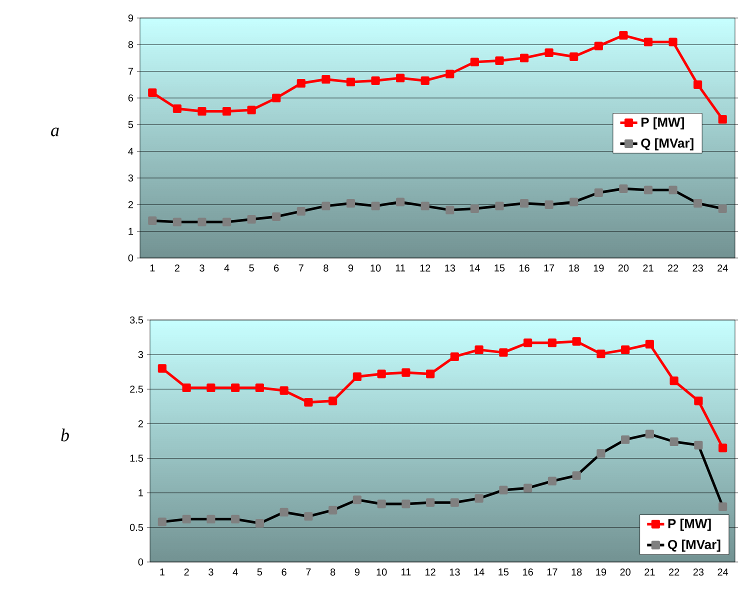 The width and height of the screenshot is (740, 598). I want to click on text: a, so click(55, 132).